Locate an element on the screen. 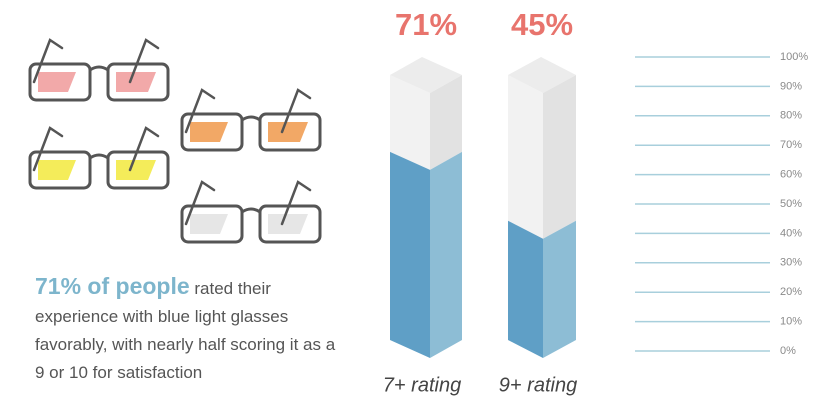 The image size is (834, 417). scale-label: 10% is located at coordinates (791, 322).